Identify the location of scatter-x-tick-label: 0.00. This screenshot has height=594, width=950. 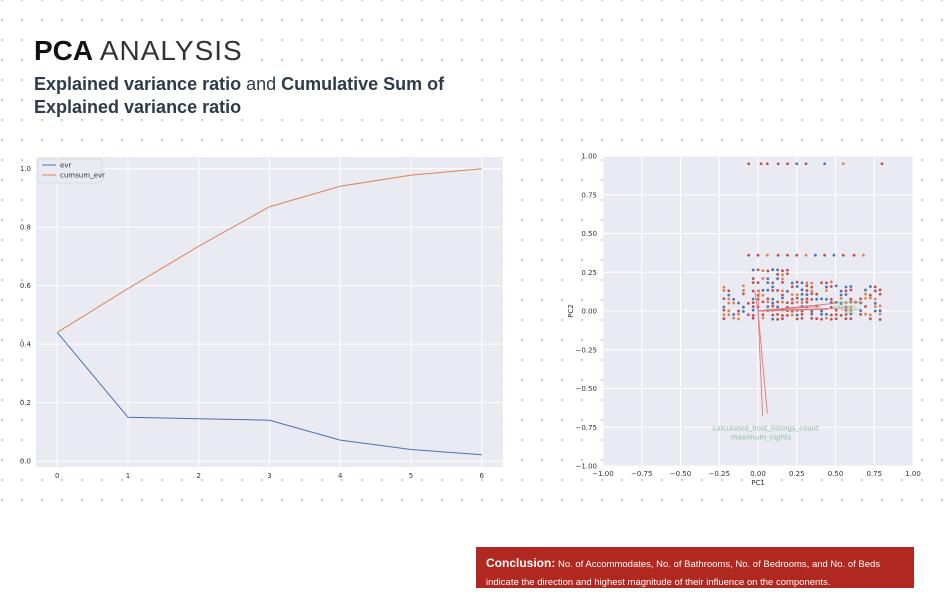
(758, 474).